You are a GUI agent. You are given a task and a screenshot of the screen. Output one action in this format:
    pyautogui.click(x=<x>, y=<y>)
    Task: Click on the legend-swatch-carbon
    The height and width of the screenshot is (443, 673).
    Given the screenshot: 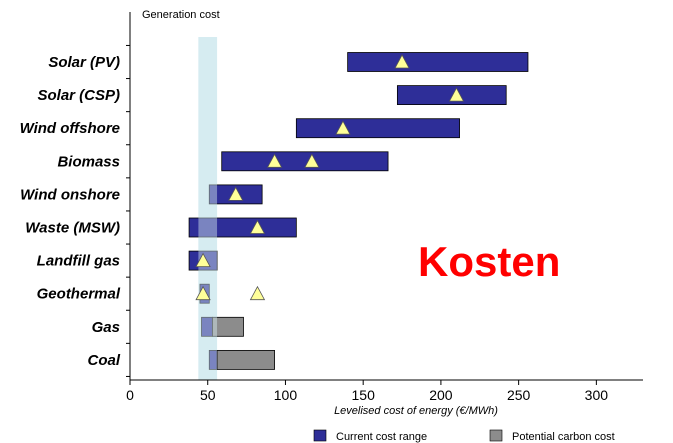 What is the action you would take?
    pyautogui.click(x=496, y=435)
    